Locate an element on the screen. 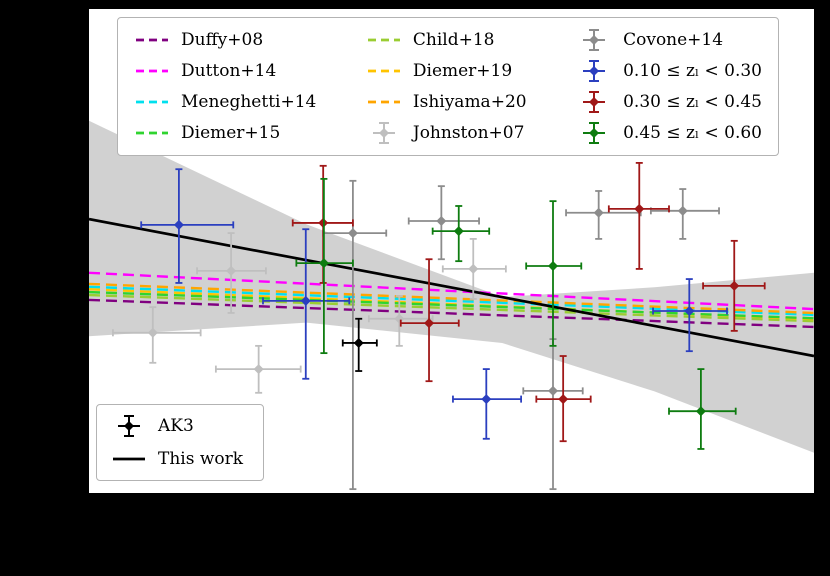  line-glyph is located at coordinates (129, 459).